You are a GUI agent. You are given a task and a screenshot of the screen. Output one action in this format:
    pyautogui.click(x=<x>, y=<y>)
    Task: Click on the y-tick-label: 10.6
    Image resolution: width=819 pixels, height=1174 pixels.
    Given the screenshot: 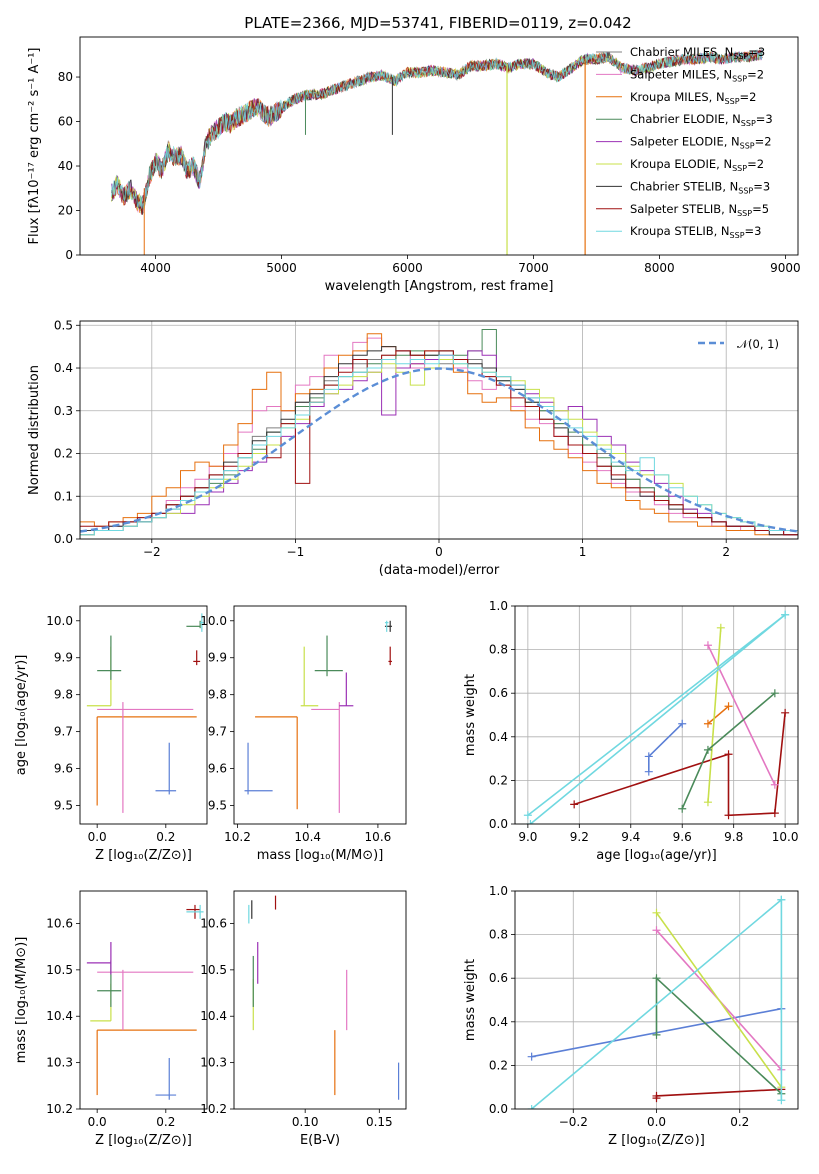 What is the action you would take?
    pyautogui.click(x=213, y=923)
    